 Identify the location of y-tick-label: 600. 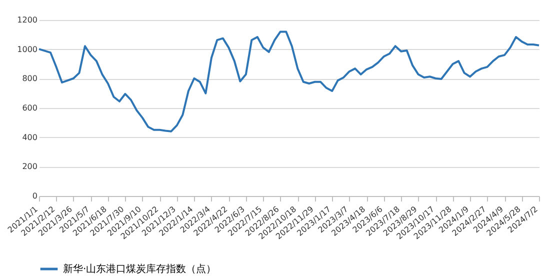
(30, 108).